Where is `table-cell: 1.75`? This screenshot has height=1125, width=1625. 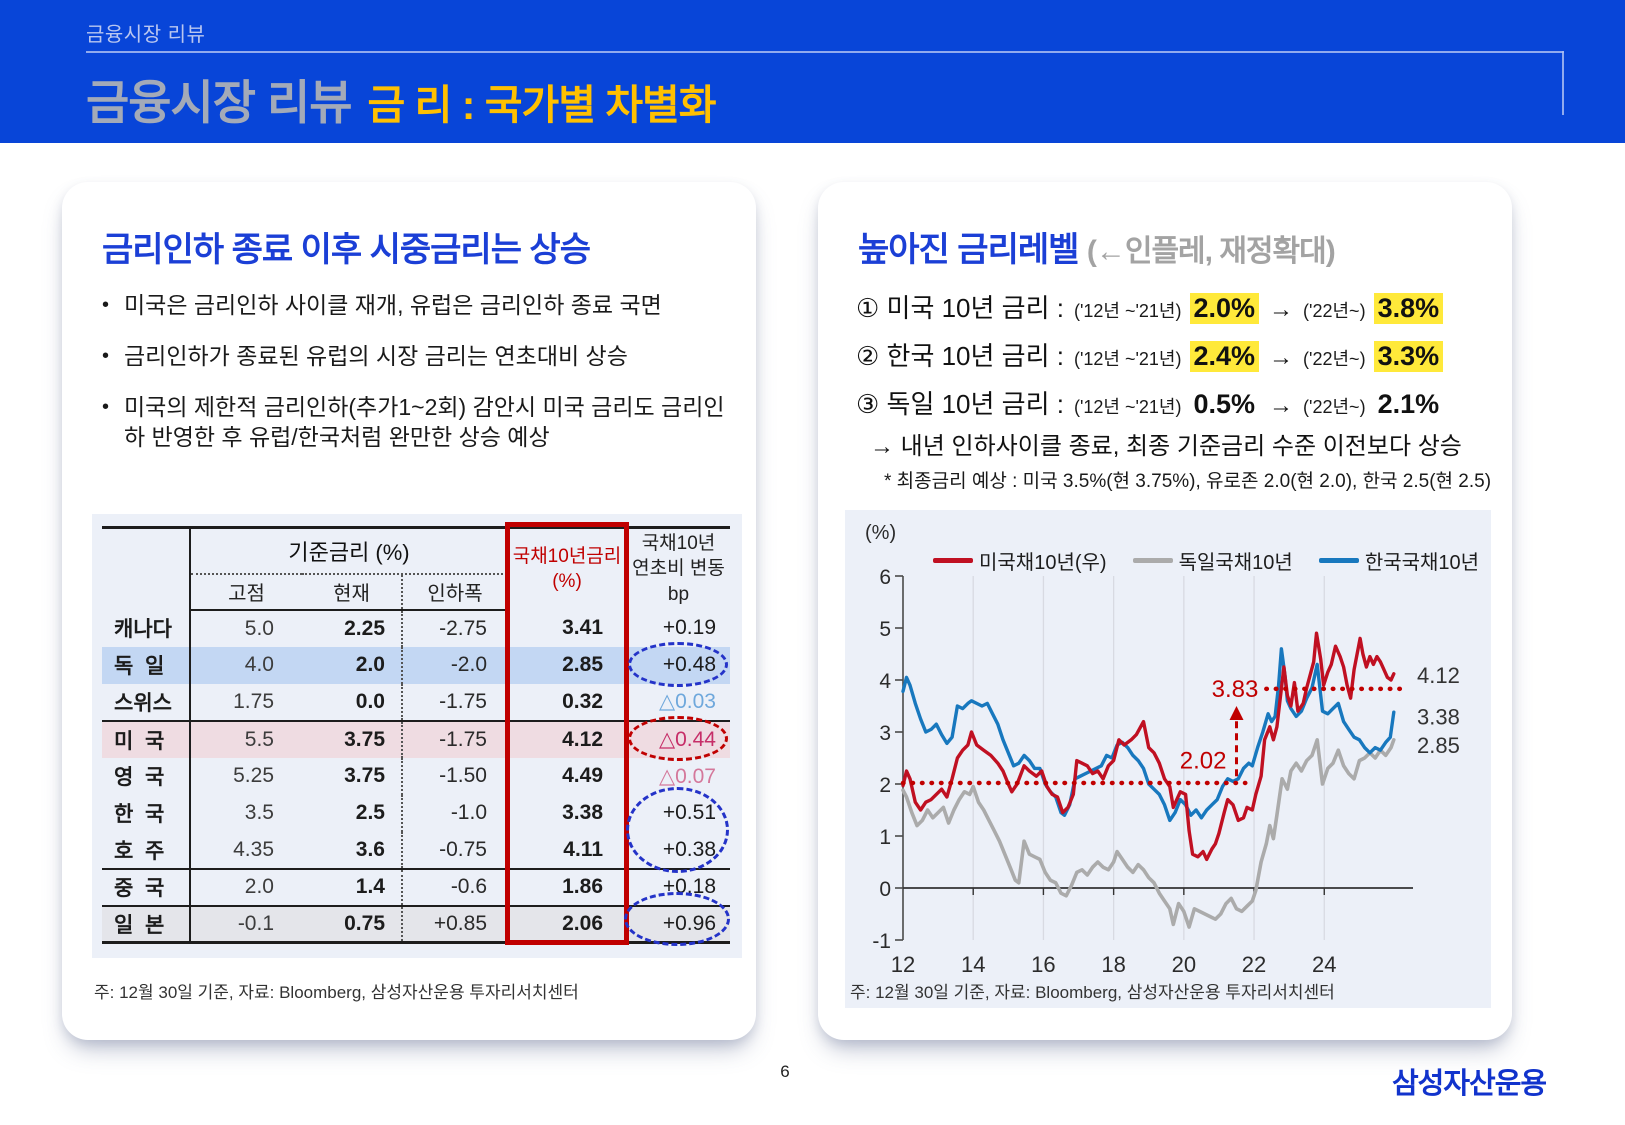
table-cell: 1.75 is located at coordinates (246, 702).